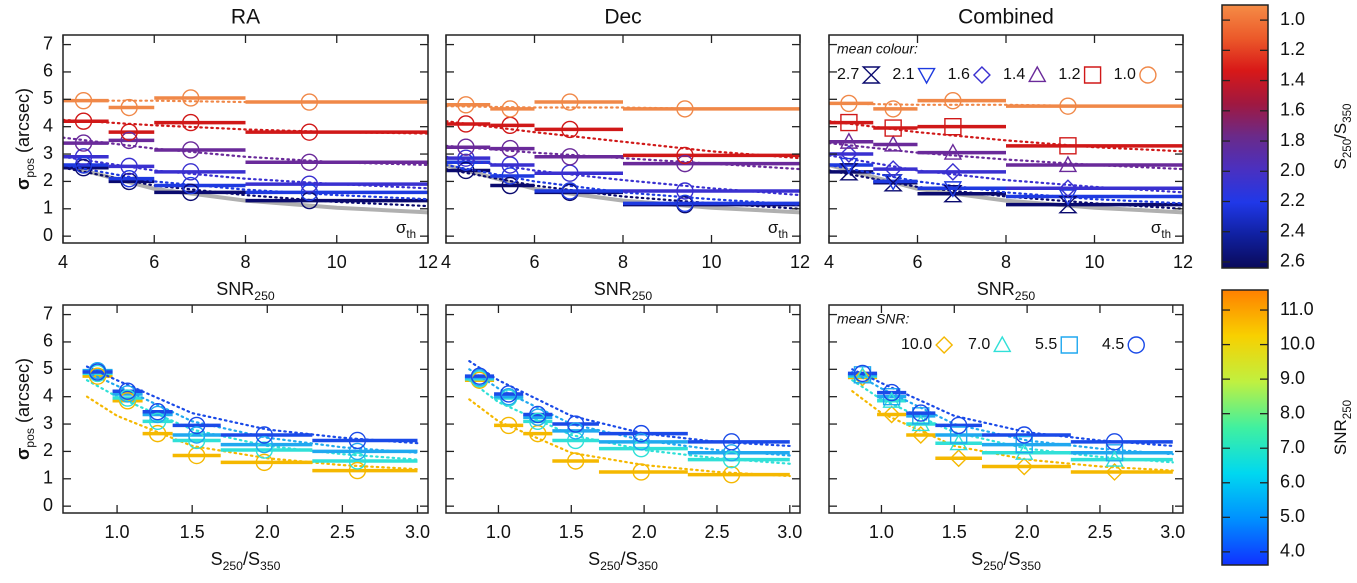 This screenshot has height=583, width=1357. I want to click on x-axis-label: SNR250, so click(623, 291).